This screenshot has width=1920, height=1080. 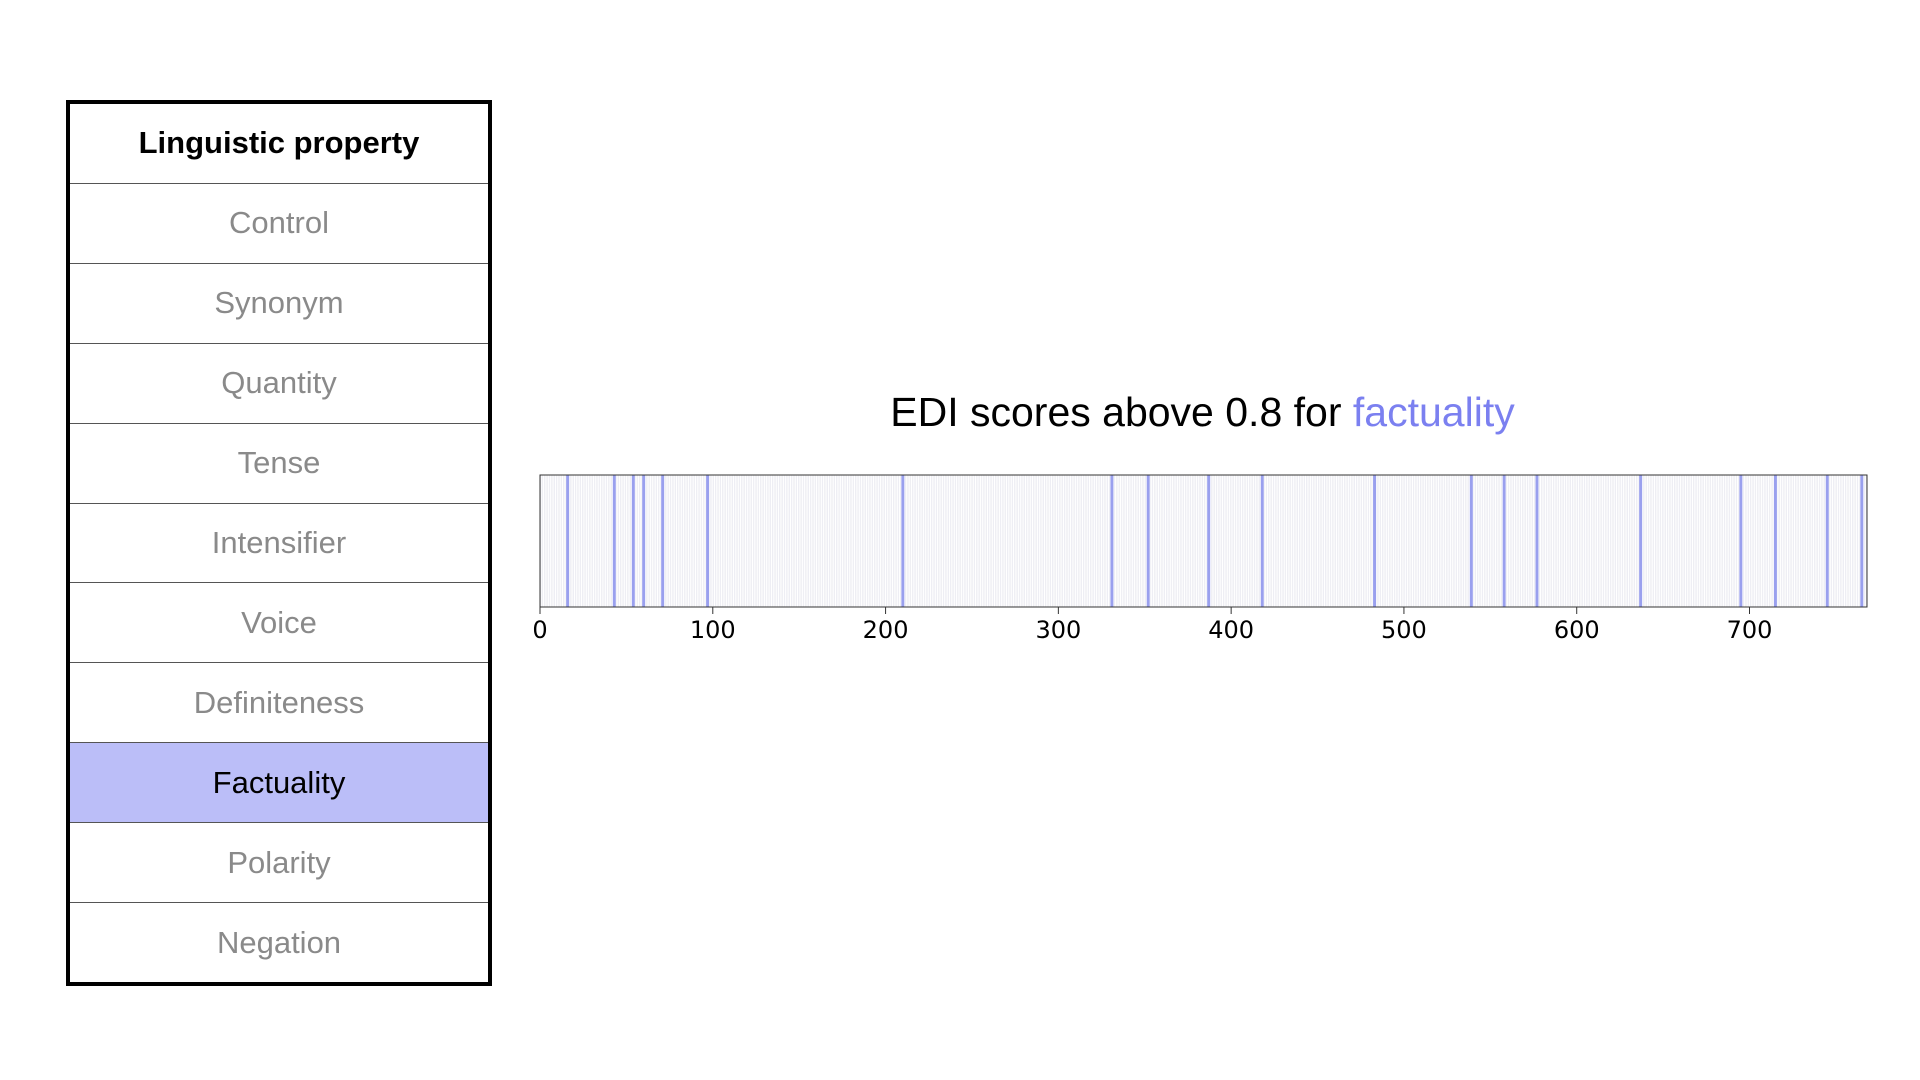 What do you see at coordinates (1215, 541) in the screenshot?
I see `edi-lines` at bounding box center [1215, 541].